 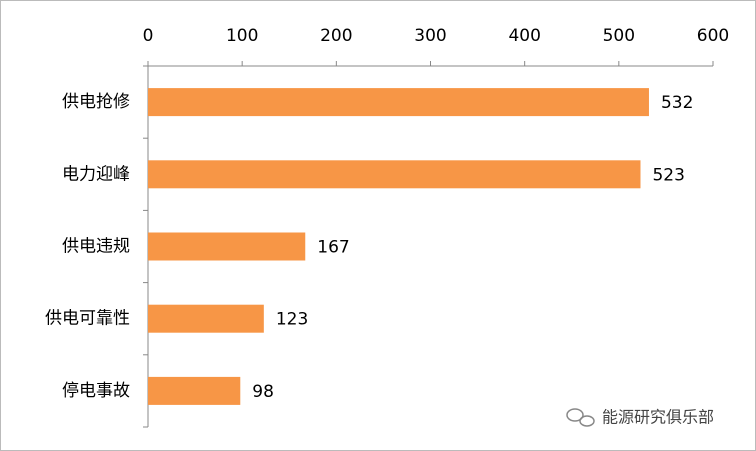 What do you see at coordinates (619, 36) in the screenshot?
I see `x-tick-label: 500` at bounding box center [619, 36].